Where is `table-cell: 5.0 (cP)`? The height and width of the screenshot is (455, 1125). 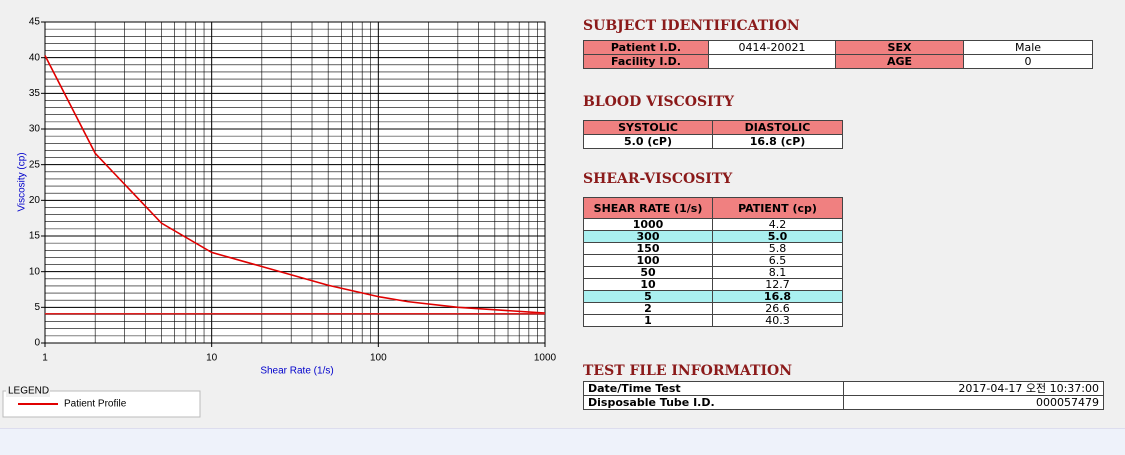 table-cell: 5.0 (cP) is located at coordinates (648, 141).